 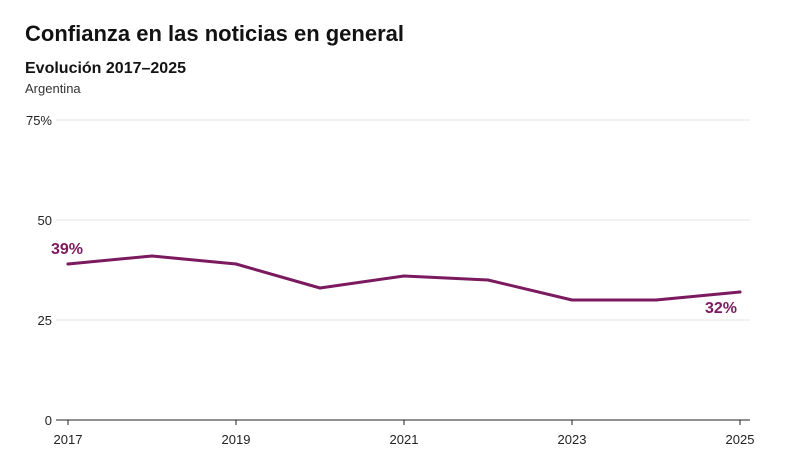 I want to click on x-tick-label: 2025, so click(x=740, y=439).